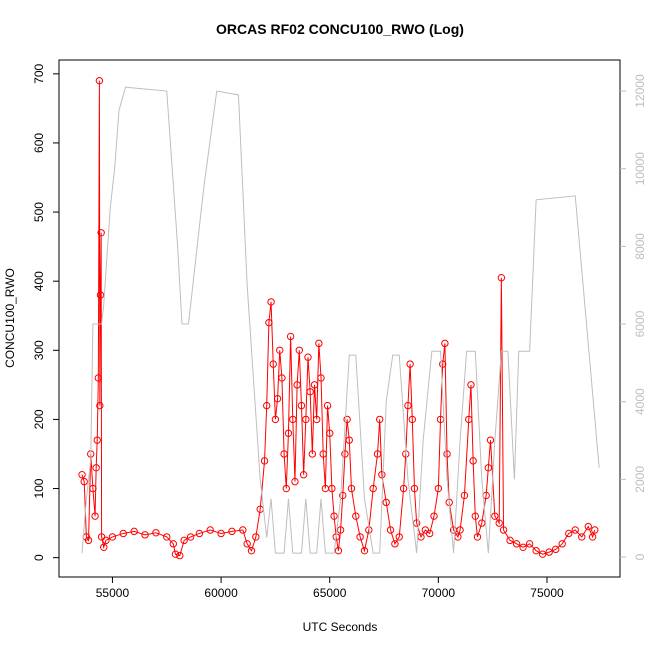  I want to click on y2-tick-label: 8000, so click(640, 246).